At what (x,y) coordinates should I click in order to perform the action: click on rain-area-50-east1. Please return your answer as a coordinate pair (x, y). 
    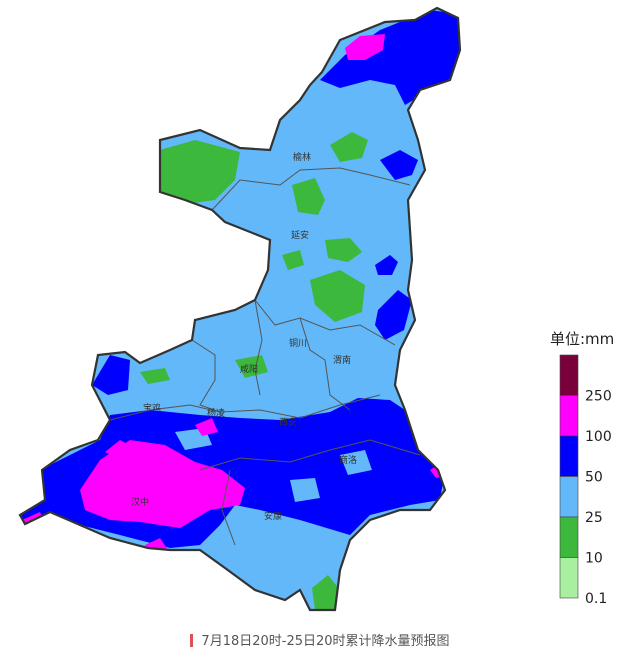
    Looking at the image, I should click on (386, 265).